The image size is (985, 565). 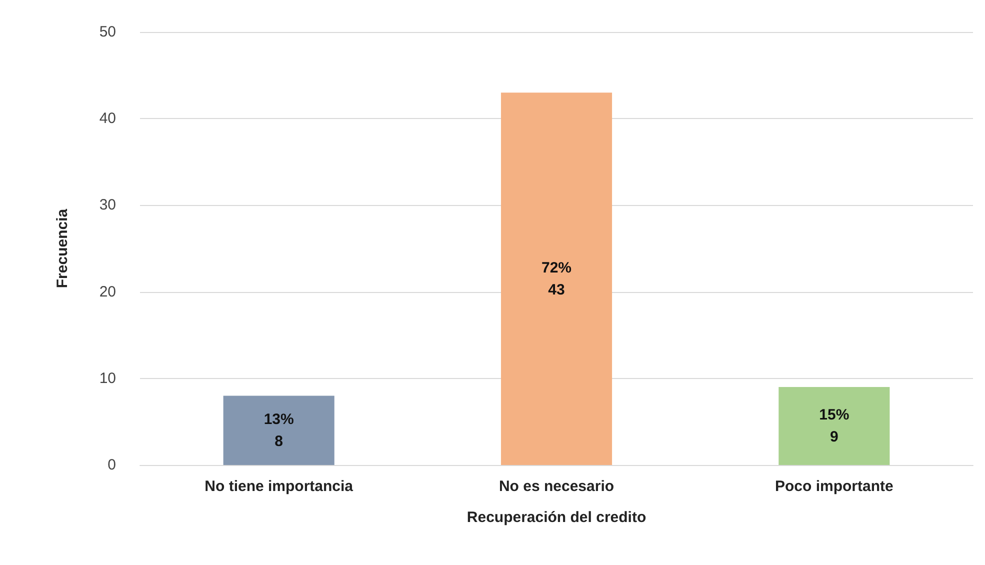 I want to click on y-tick-label: 0, so click(x=112, y=465).